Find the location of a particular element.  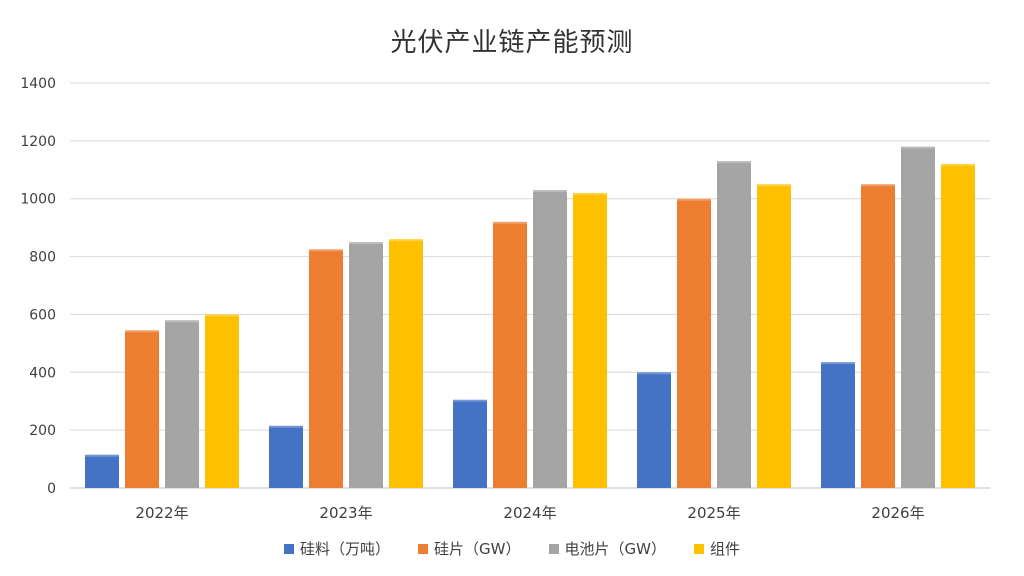

y-tick-label: 200 is located at coordinates (42, 431).